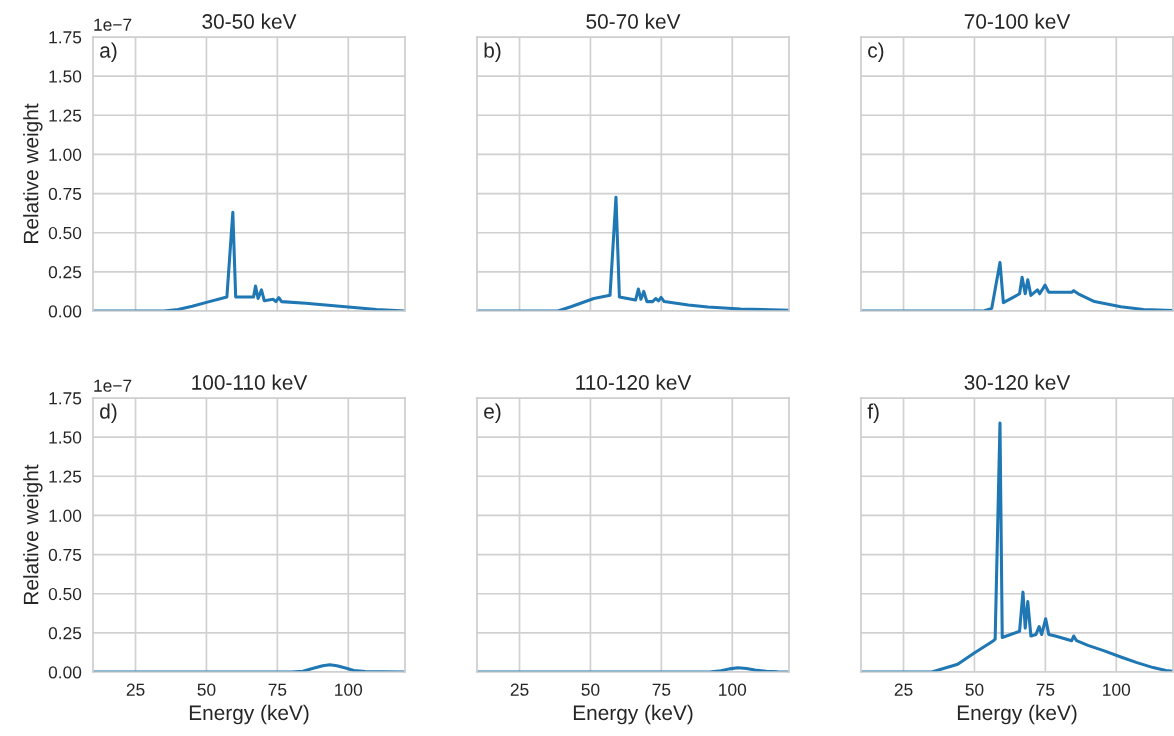  What do you see at coordinates (492, 413) in the screenshot?
I see `annotation: e)` at bounding box center [492, 413].